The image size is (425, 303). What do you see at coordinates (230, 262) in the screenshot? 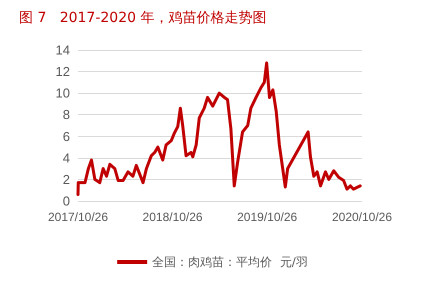
I see `legend-label: 全国：肉鸡苗：平均价 元/羽` at bounding box center [230, 262].